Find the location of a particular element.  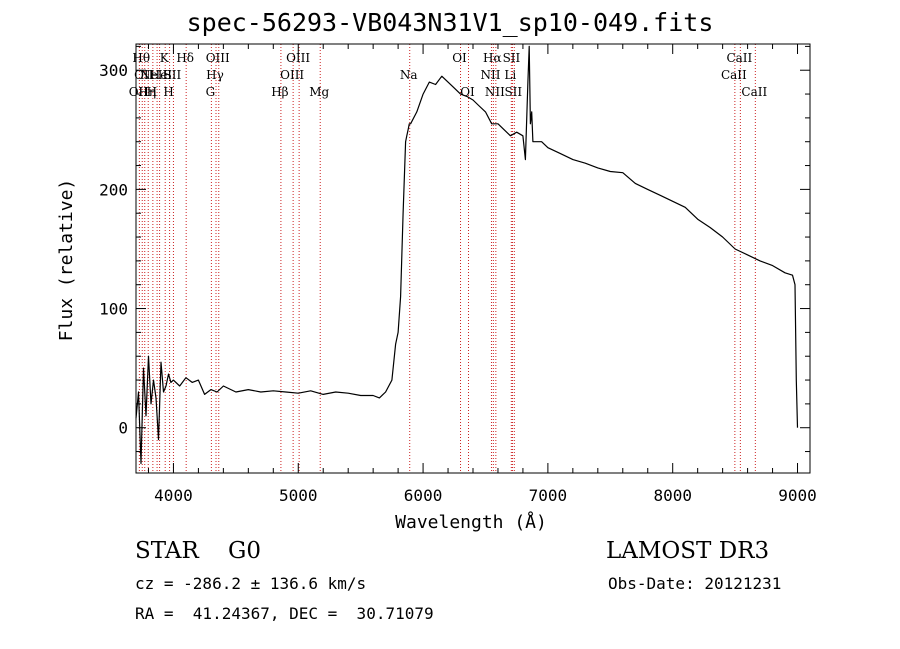

line-marker-label: Mg is located at coordinates (319, 92).